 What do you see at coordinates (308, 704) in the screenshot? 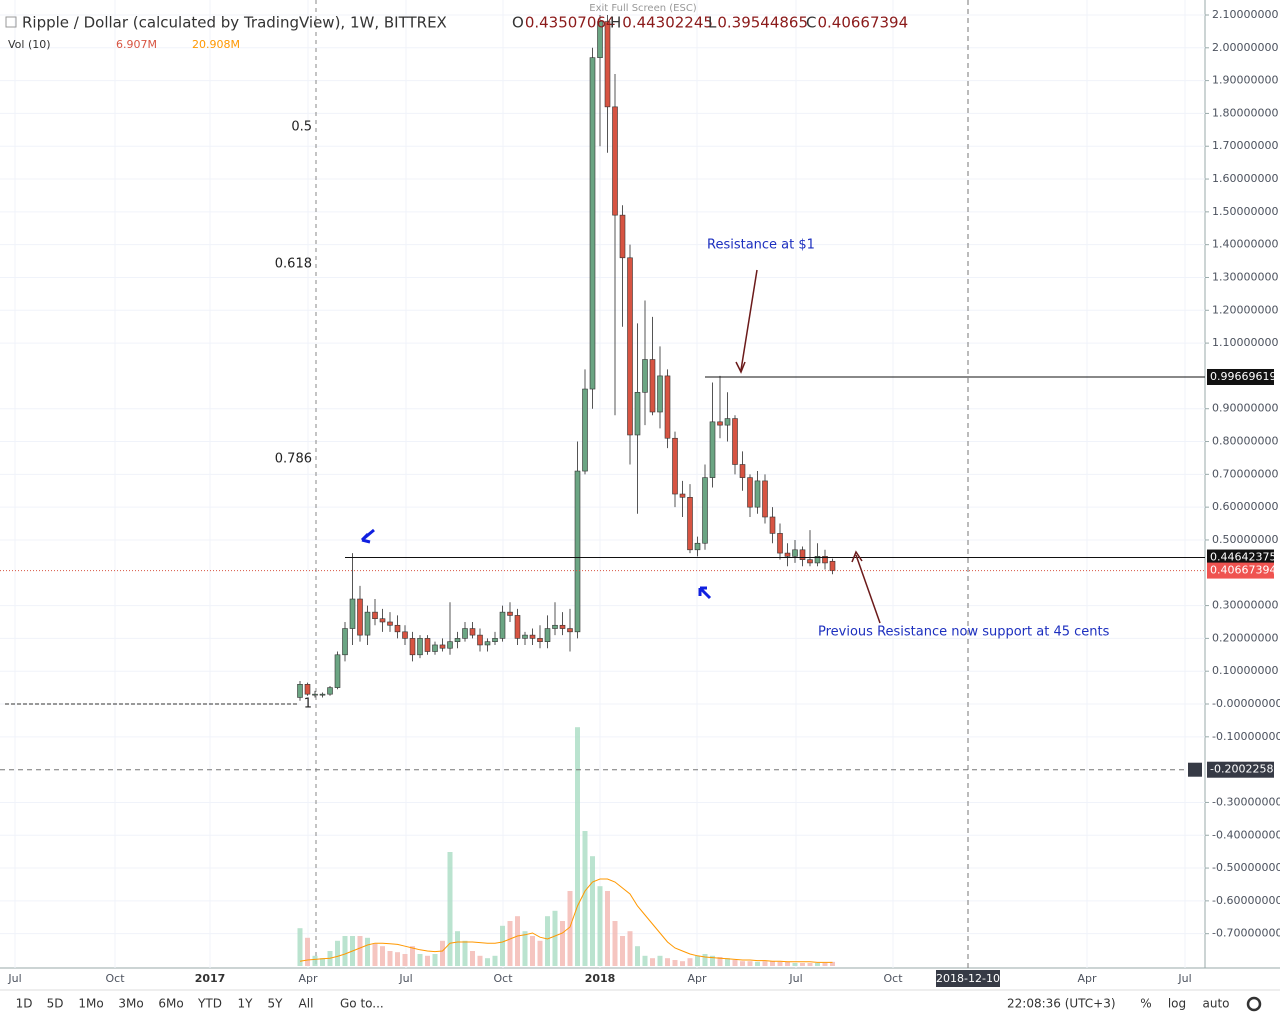
I see `fib-label: 1` at bounding box center [308, 704].